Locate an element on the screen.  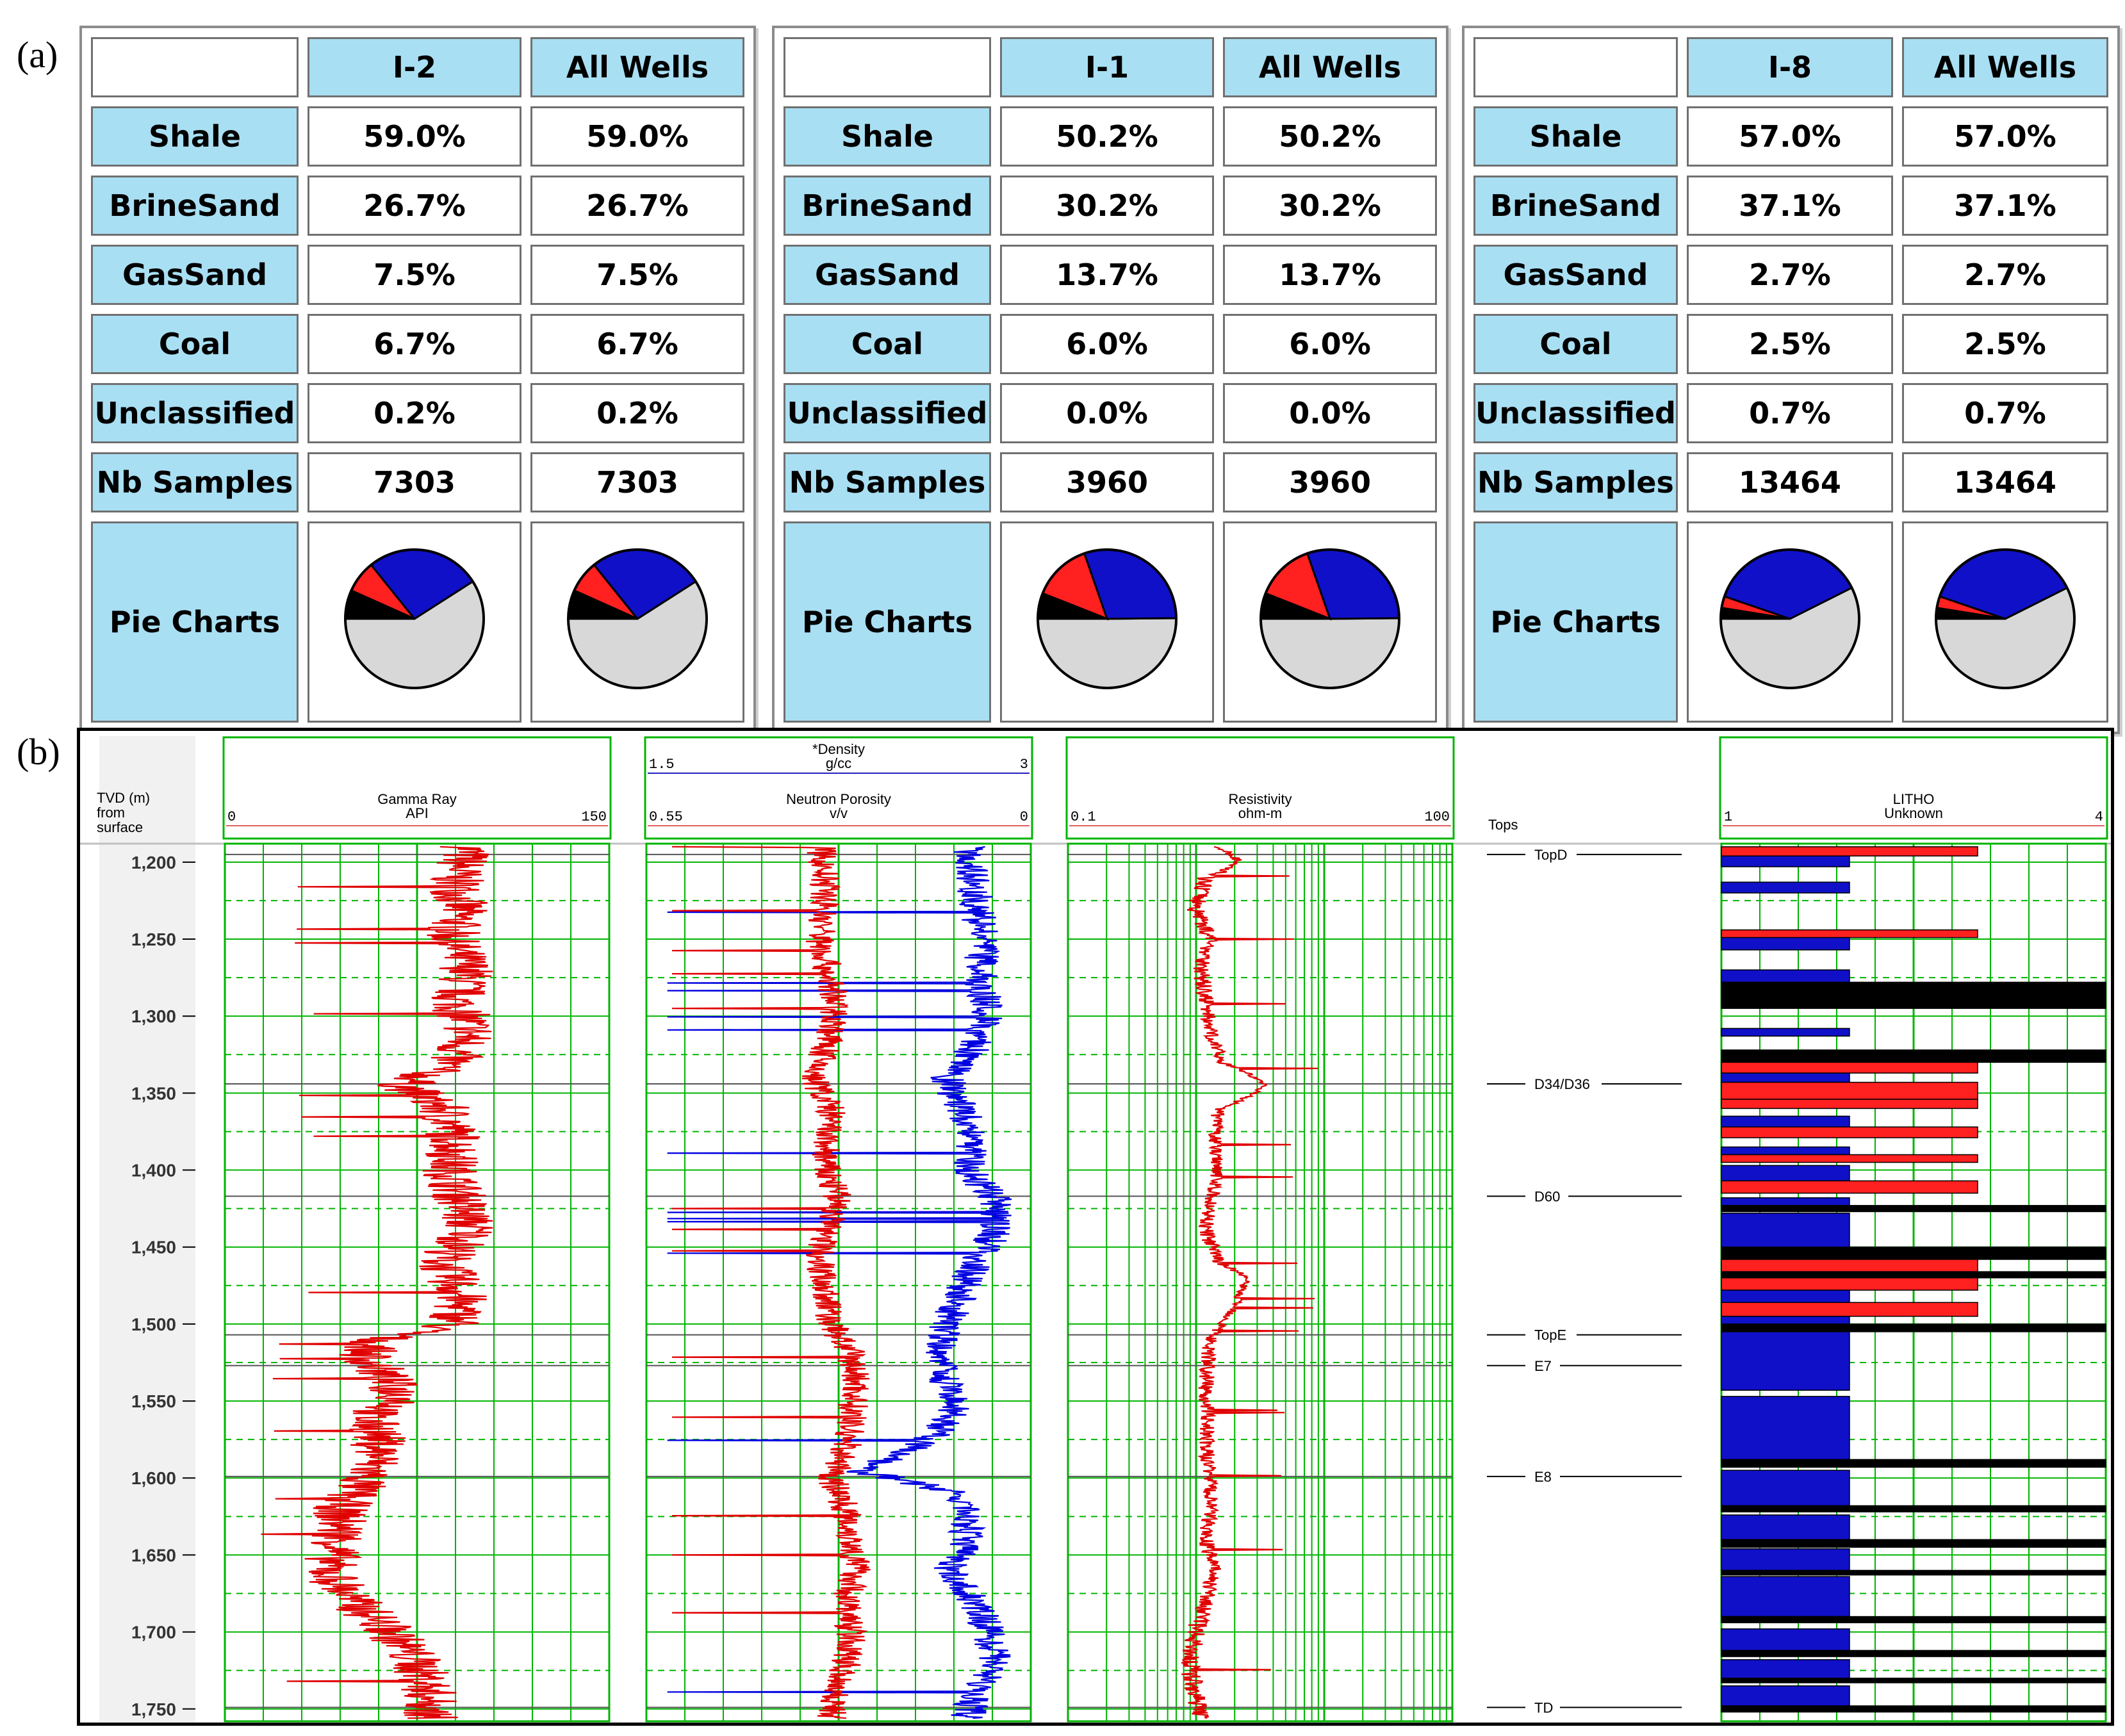
depth-tick-label: 1,750 is located at coordinates (153, 1709).